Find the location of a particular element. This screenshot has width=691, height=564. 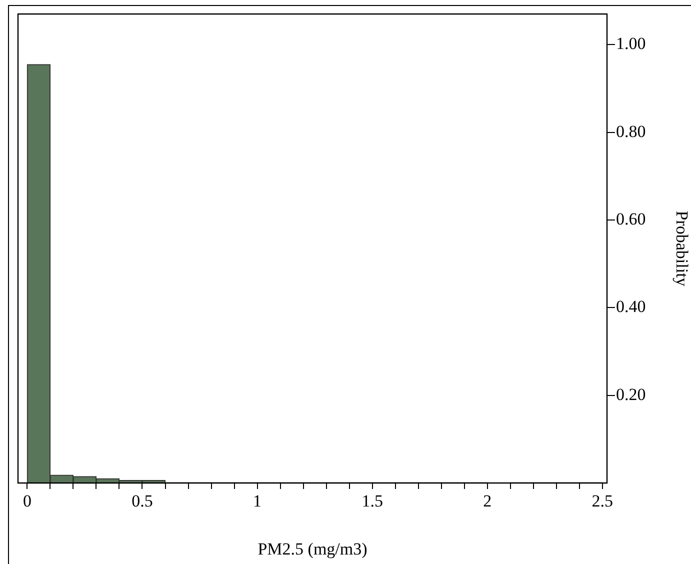

y-tick-label: 0.60 is located at coordinates (631, 218).